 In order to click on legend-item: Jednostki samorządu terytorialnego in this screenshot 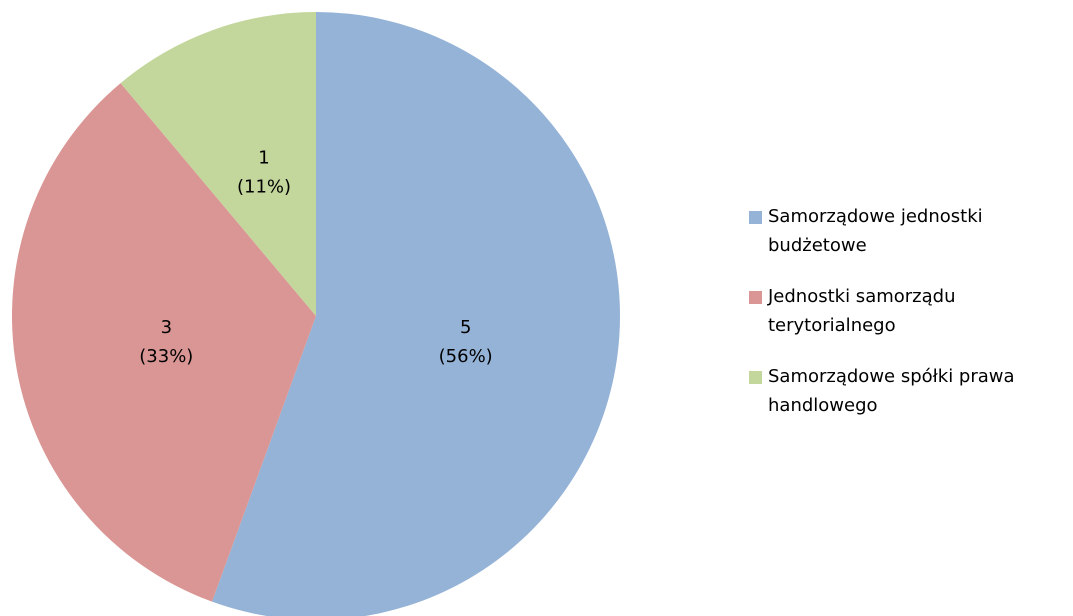, I will do `click(910, 311)`.